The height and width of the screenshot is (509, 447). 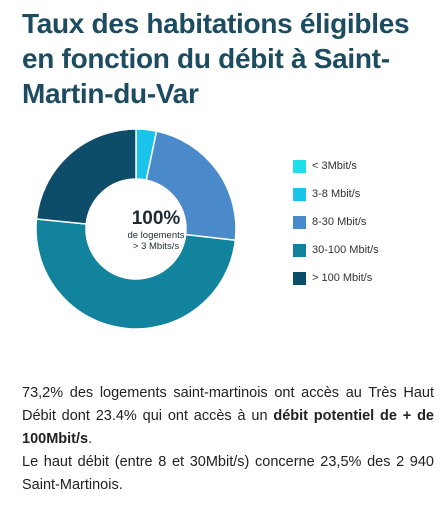 What do you see at coordinates (228, 427) in the screenshot?
I see `description-bold: débit potentiel de + de 100Mbit/s` at bounding box center [228, 427].